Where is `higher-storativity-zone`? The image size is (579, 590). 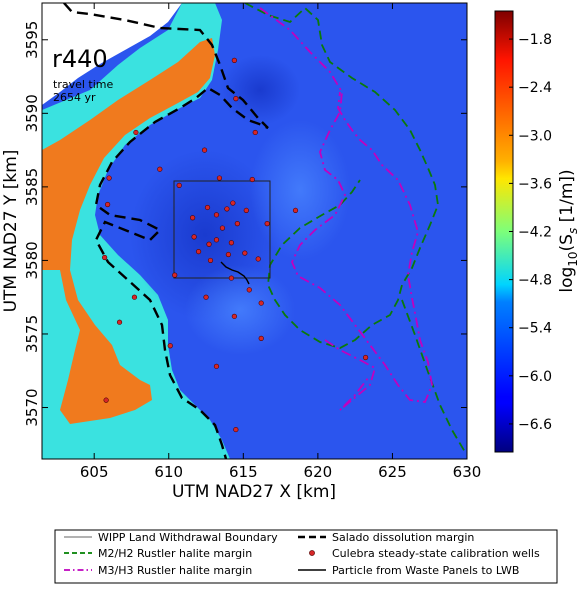
higher-storativity-zone is located at coordinates (240, 310).